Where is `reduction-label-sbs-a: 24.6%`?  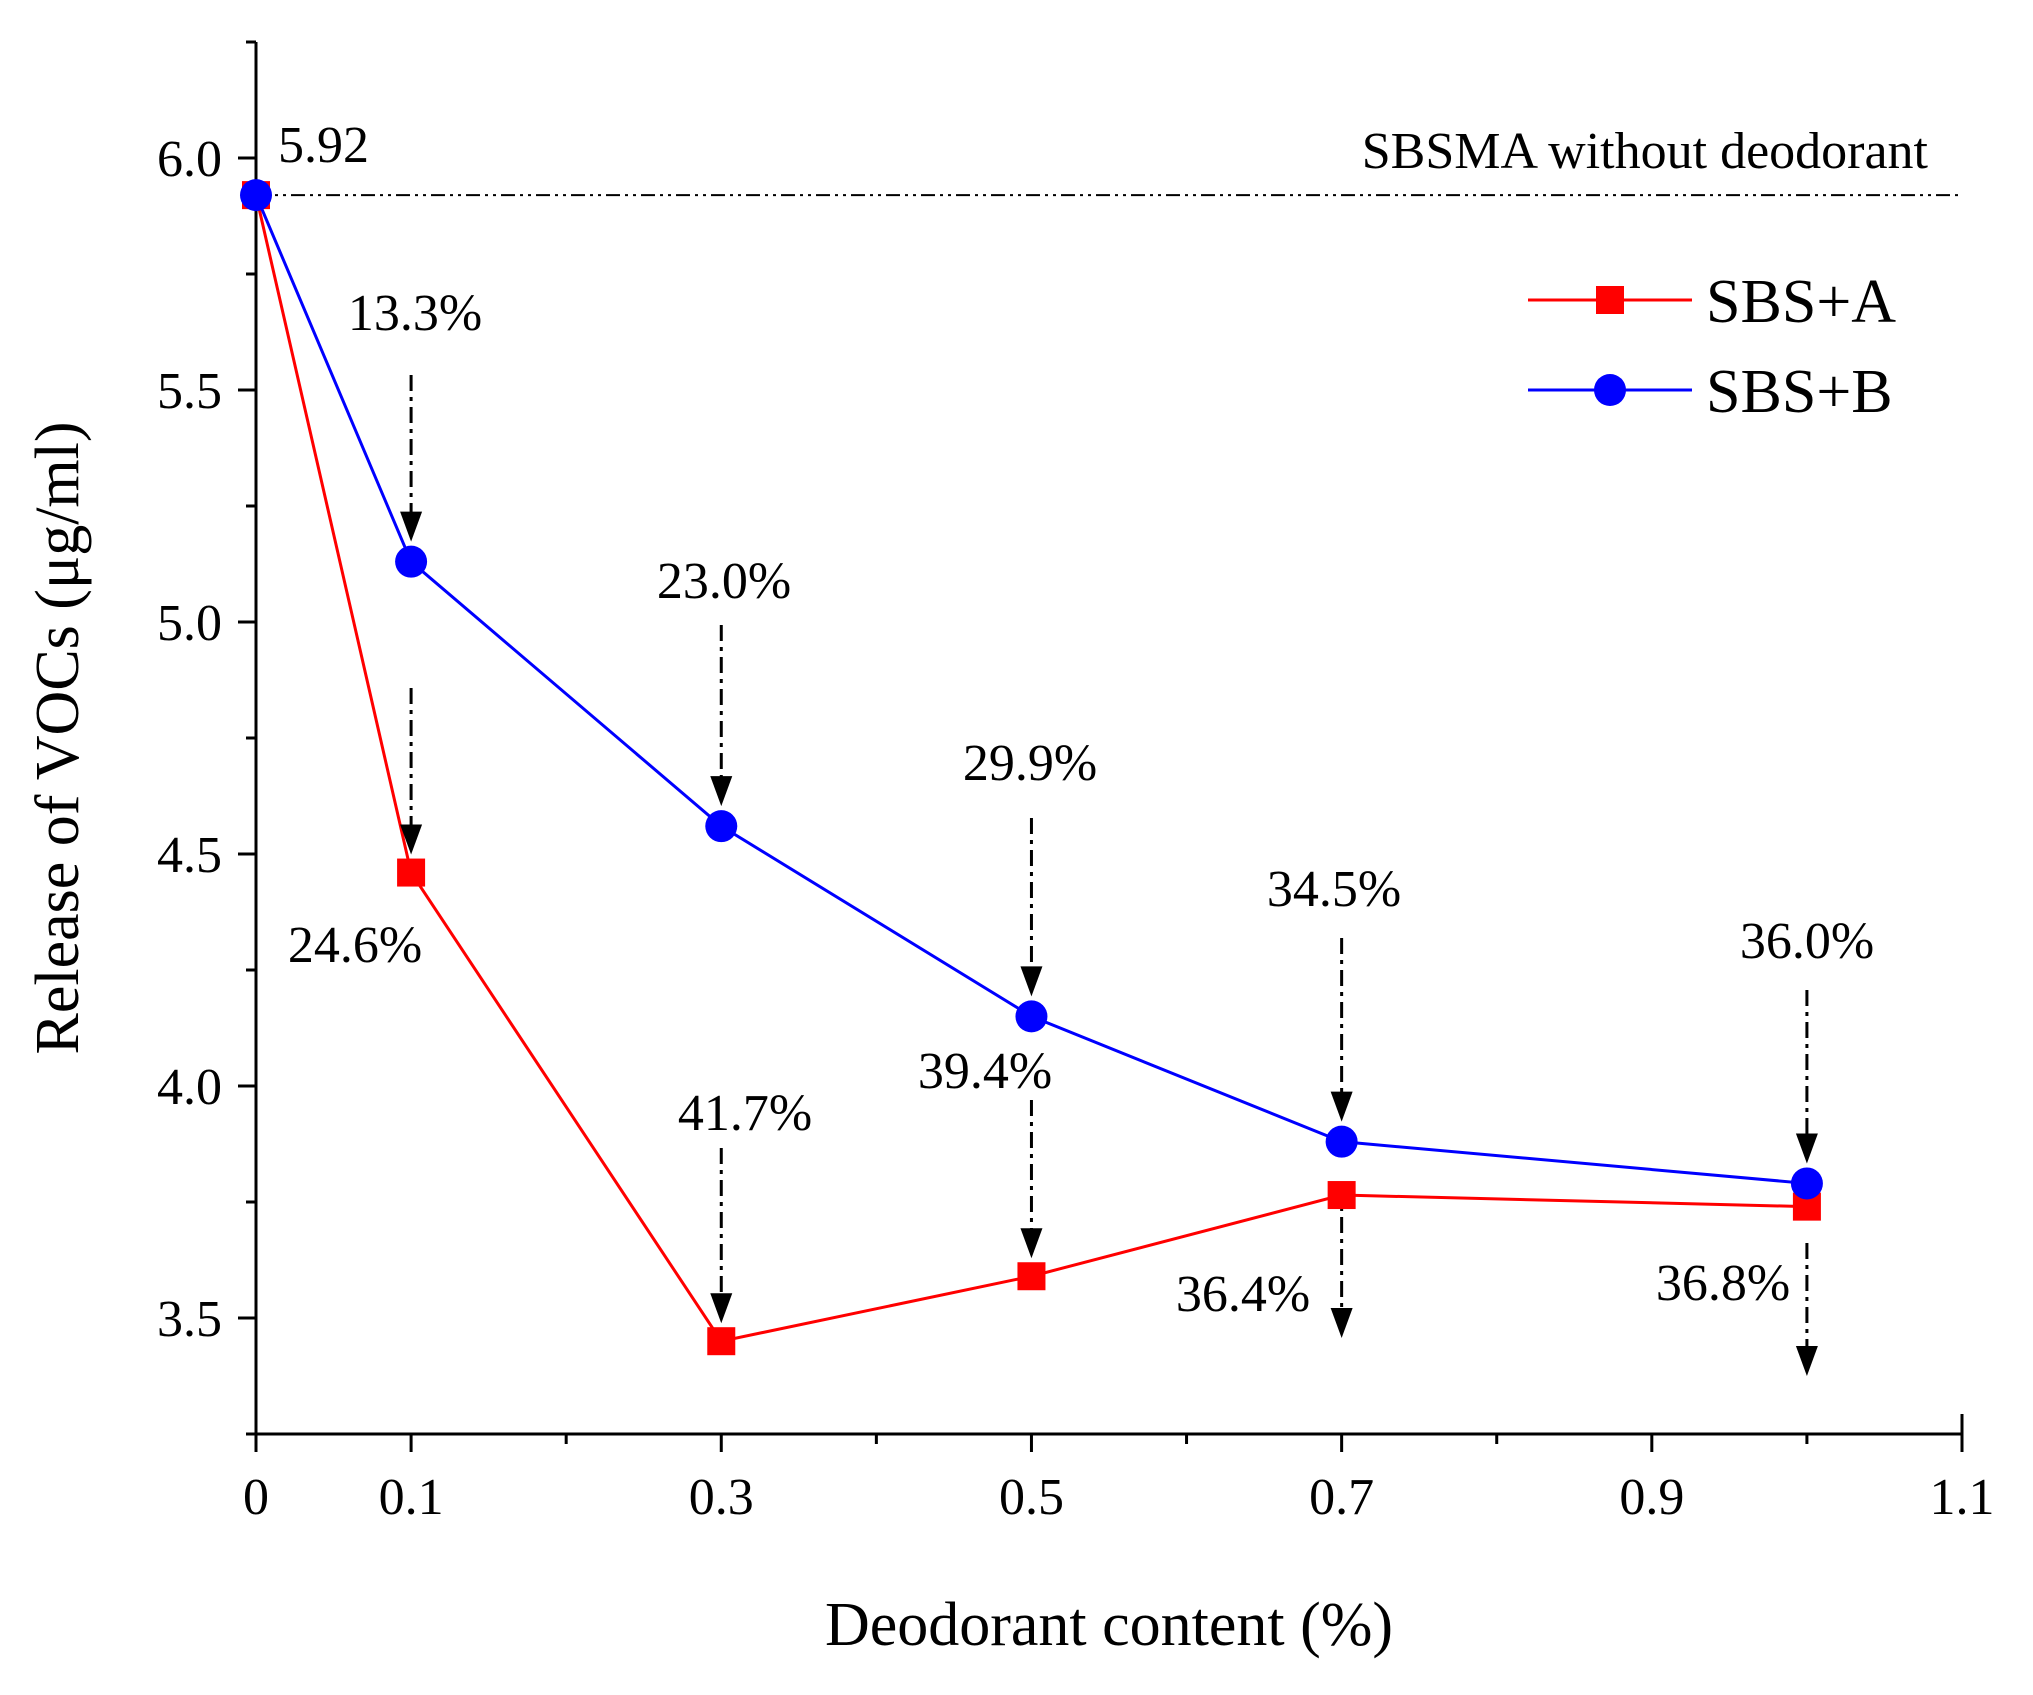
reduction-label-sbs-a: 24.6% is located at coordinates (355, 945).